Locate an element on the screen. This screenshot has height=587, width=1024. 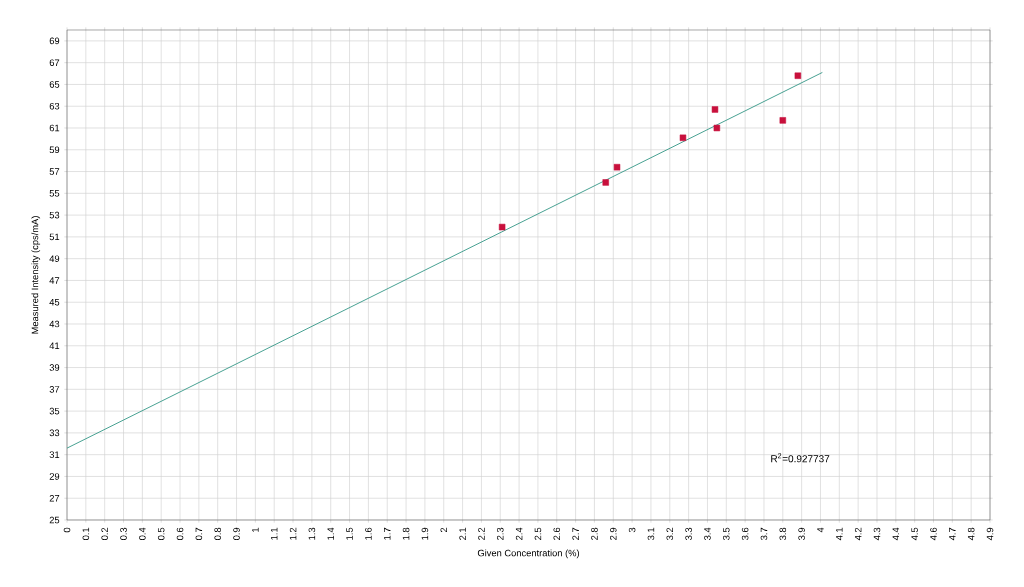
x-tick-label: 2.6 is located at coordinates (557, 533).